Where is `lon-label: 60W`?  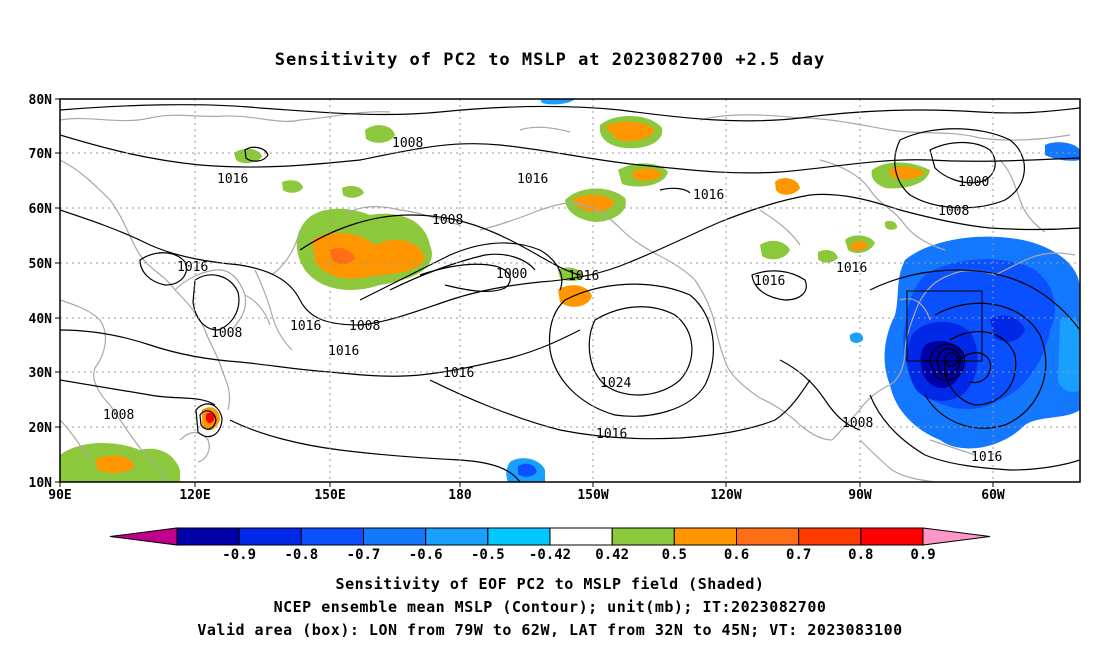 lon-label: 60W is located at coordinates (993, 495).